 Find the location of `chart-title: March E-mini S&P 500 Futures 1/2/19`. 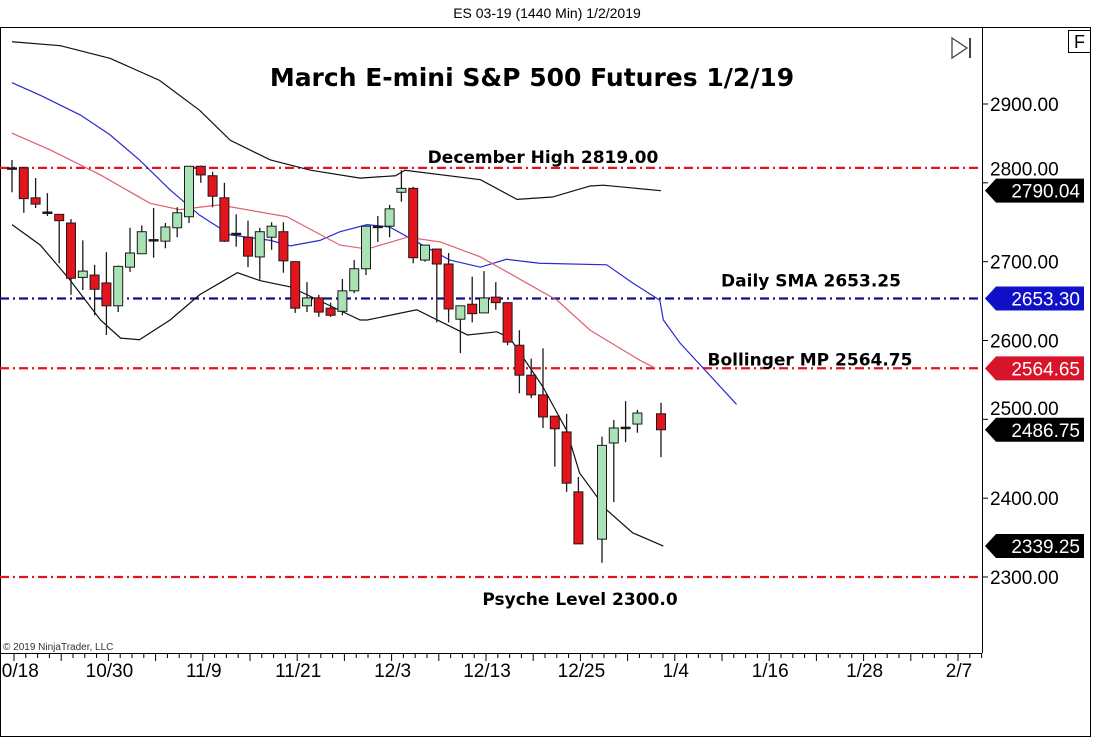

chart-title: March E-mini S&P 500 Futures 1/2/19 is located at coordinates (532, 77).